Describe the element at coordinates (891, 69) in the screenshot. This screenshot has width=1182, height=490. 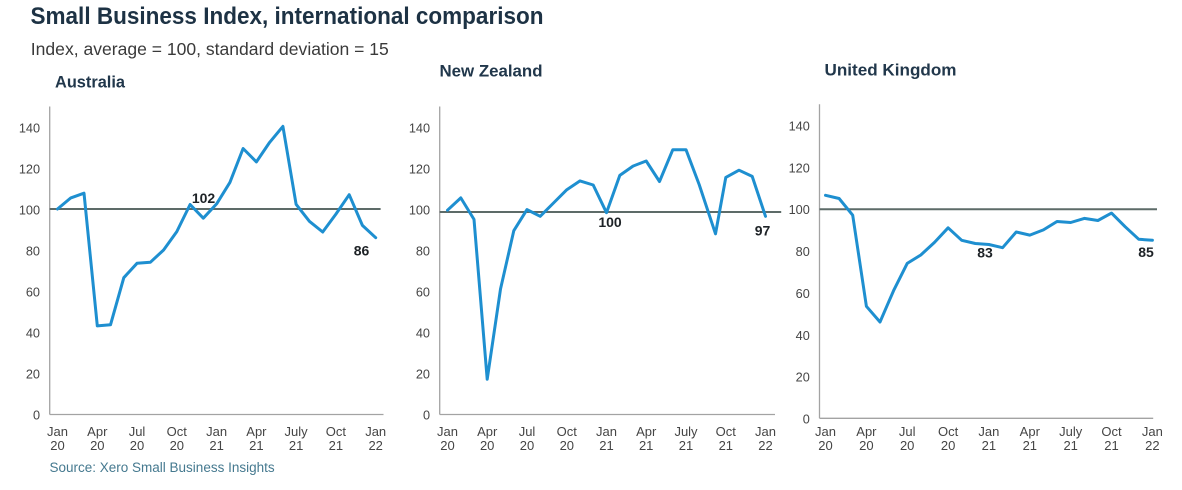
I see `svg-text: United Kingdom` at that location.